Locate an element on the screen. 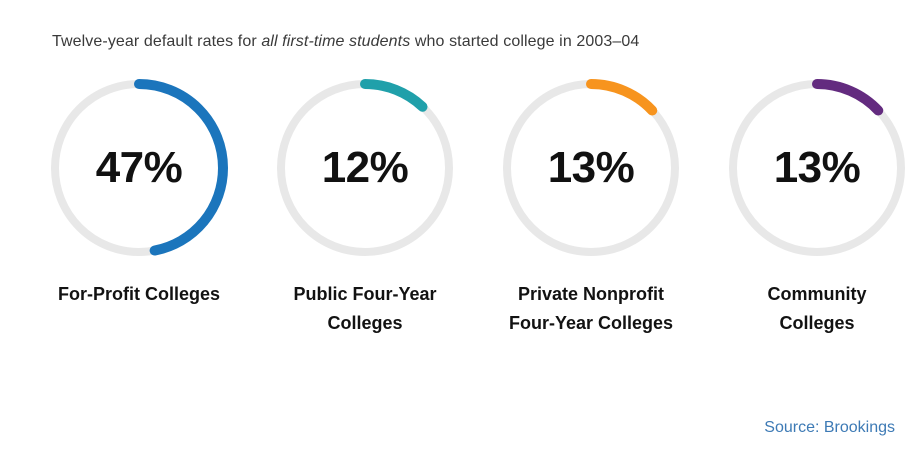 This screenshot has height=451, width=917. donut-label: For-Profit Colleges is located at coordinates (138, 294).